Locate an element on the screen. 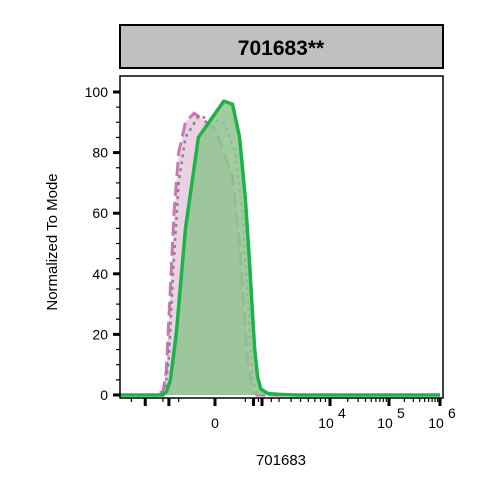 Image resolution: width=490 pixels, height=490 pixels. y-axis-title: Normalized To Mode is located at coordinates (52, 241).